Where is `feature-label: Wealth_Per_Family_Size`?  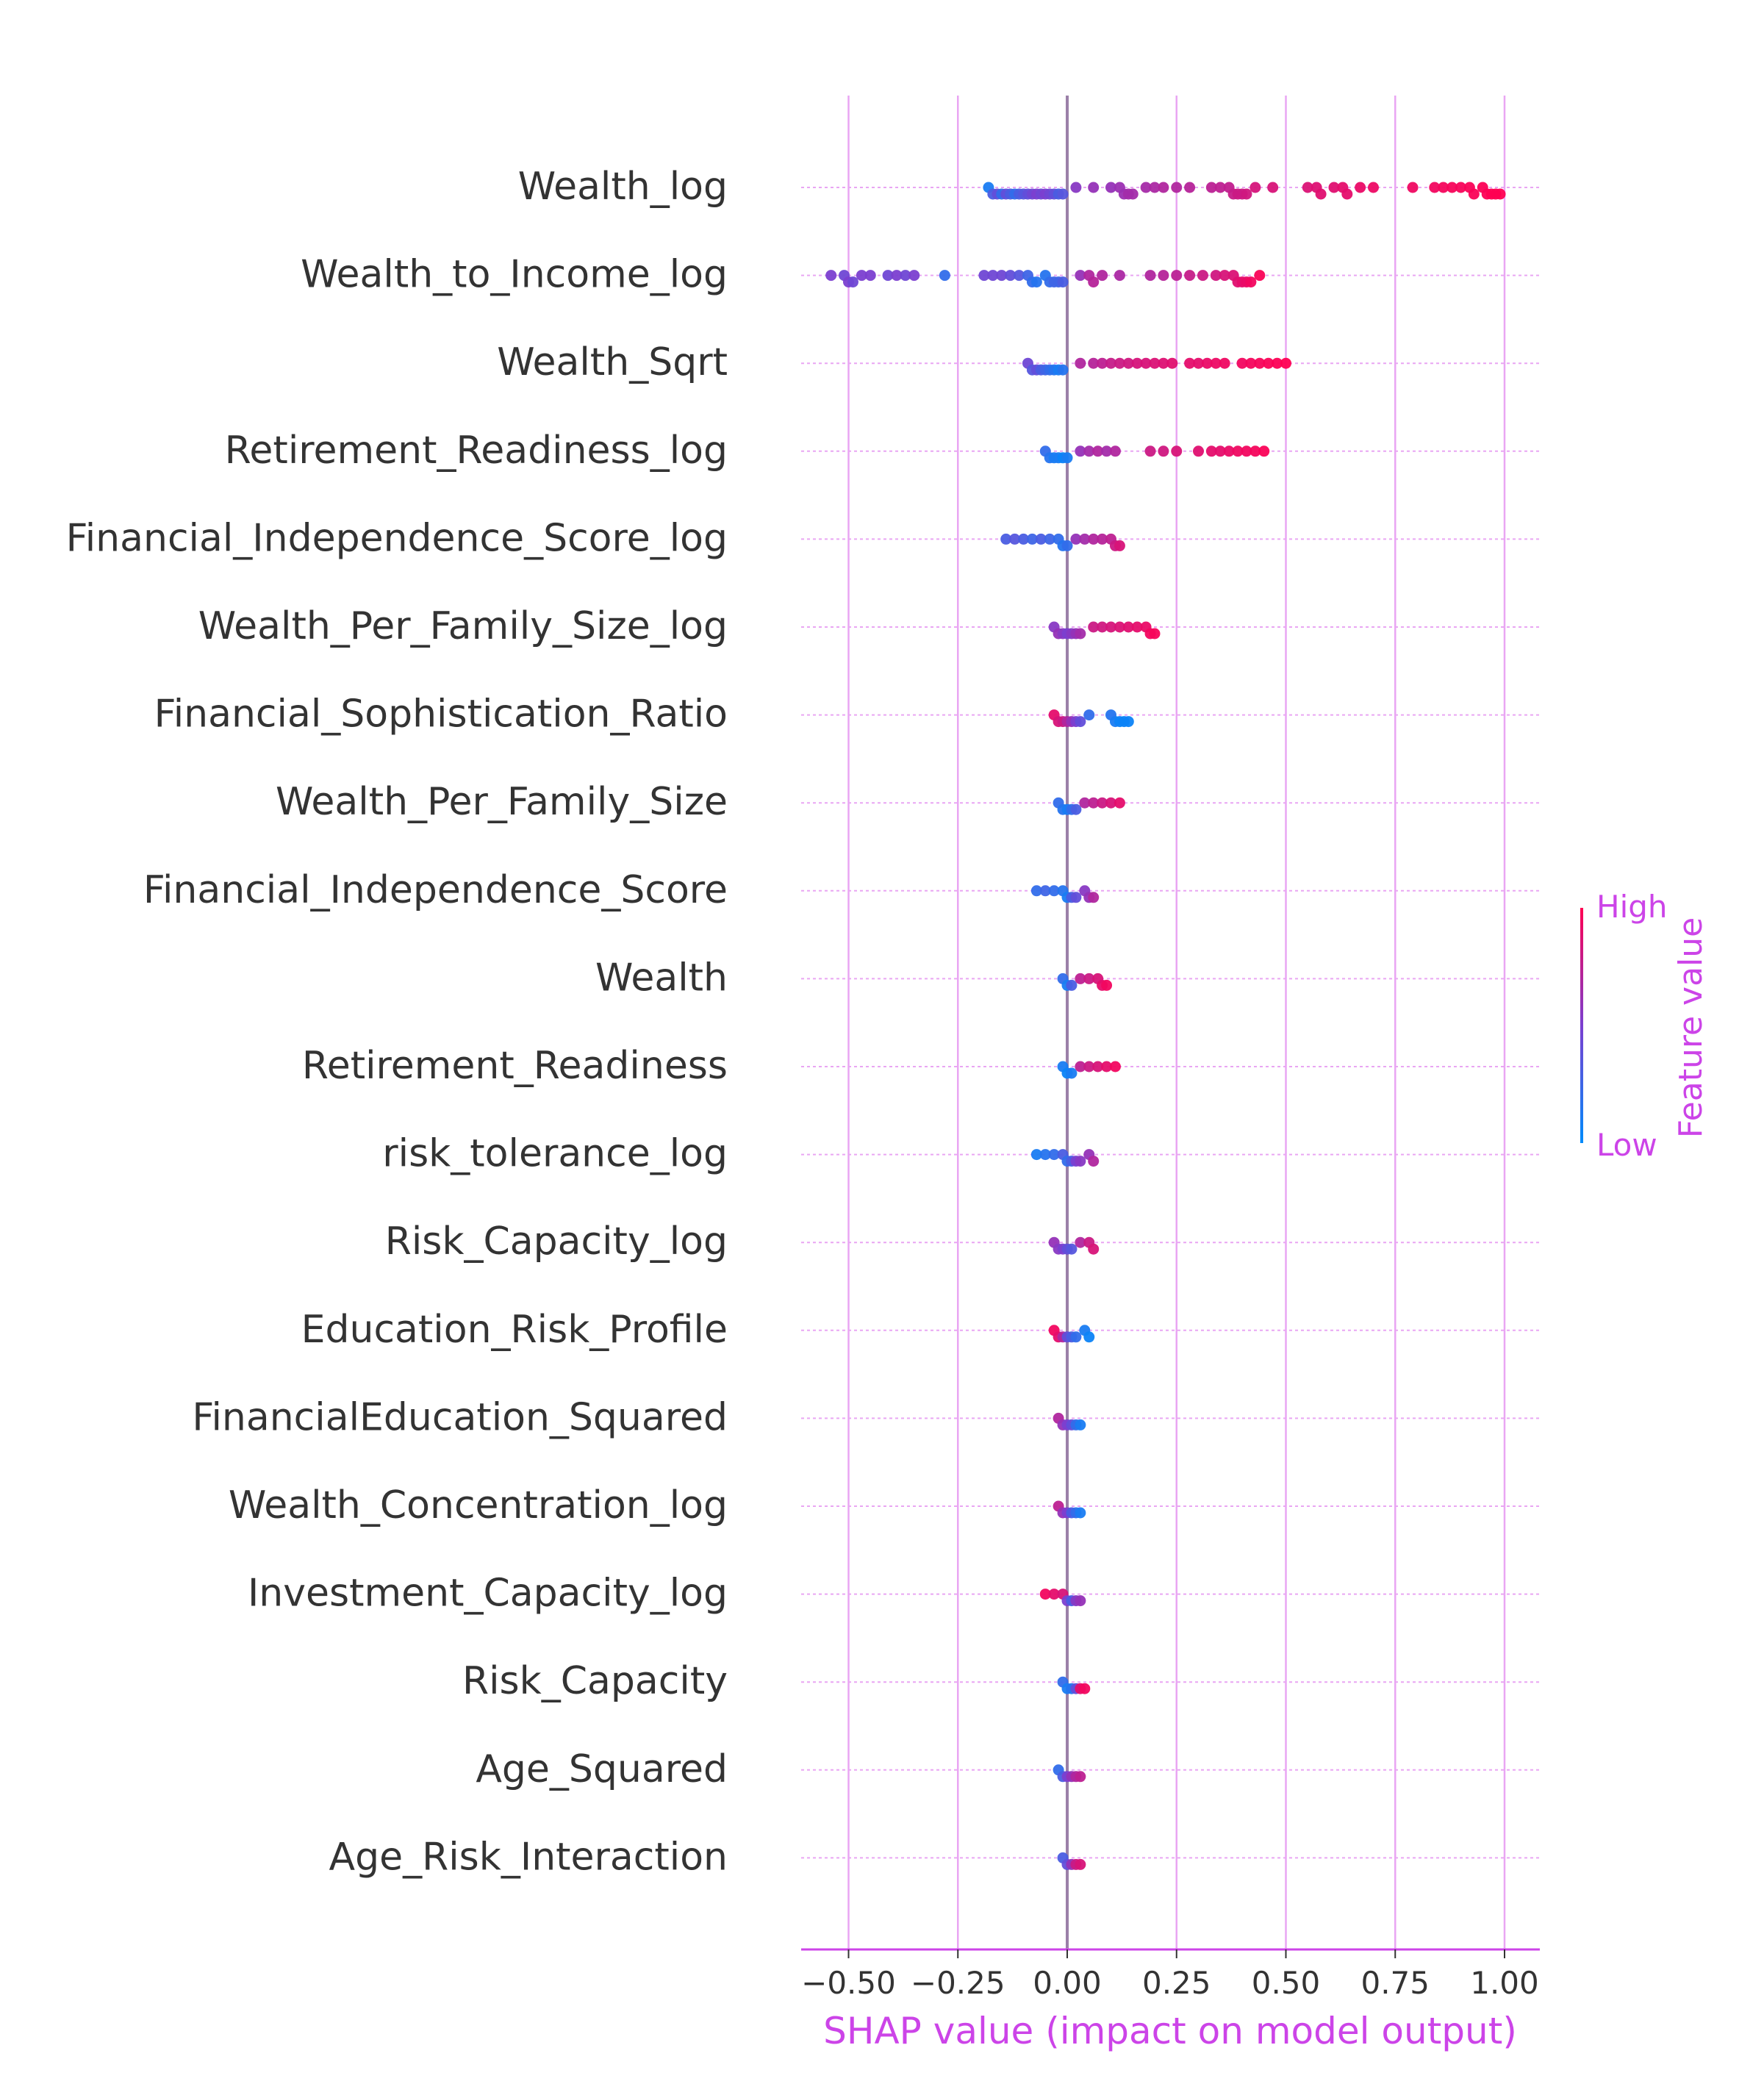 feature-label: Wealth_Per_Family_Size is located at coordinates (502, 802).